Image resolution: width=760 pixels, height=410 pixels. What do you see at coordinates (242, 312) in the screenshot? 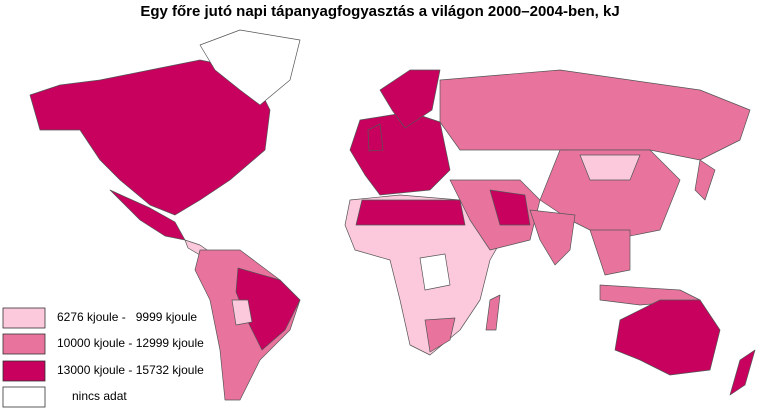
I see `bolivia` at bounding box center [242, 312].